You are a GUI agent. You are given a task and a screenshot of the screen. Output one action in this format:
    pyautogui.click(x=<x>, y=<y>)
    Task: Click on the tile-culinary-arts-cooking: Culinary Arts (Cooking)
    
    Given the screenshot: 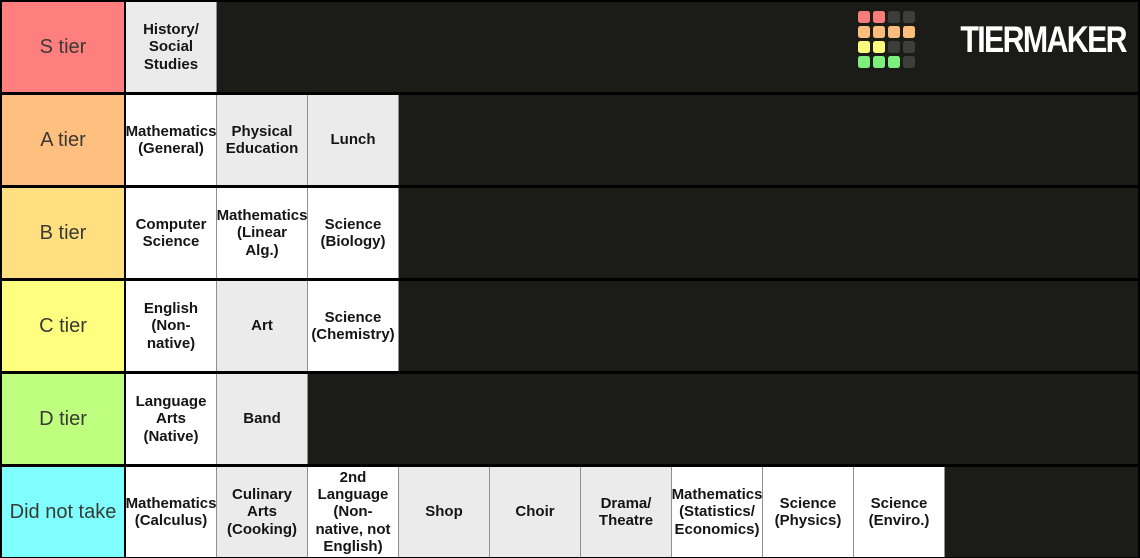 What is the action you would take?
    pyautogui.click(x=262, y=512)
    